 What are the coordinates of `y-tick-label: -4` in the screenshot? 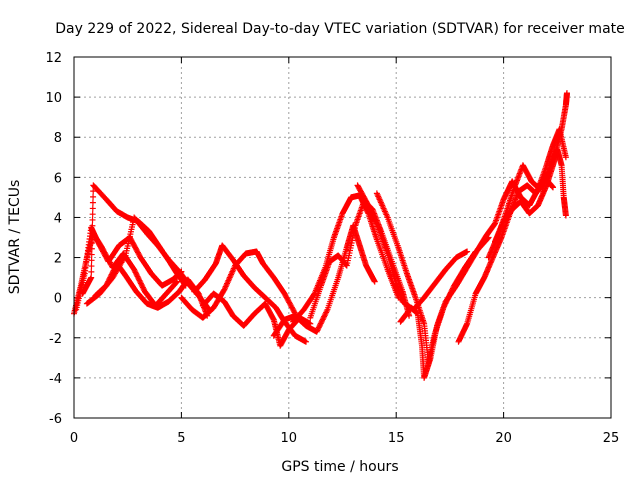 It's located at (55, 379).